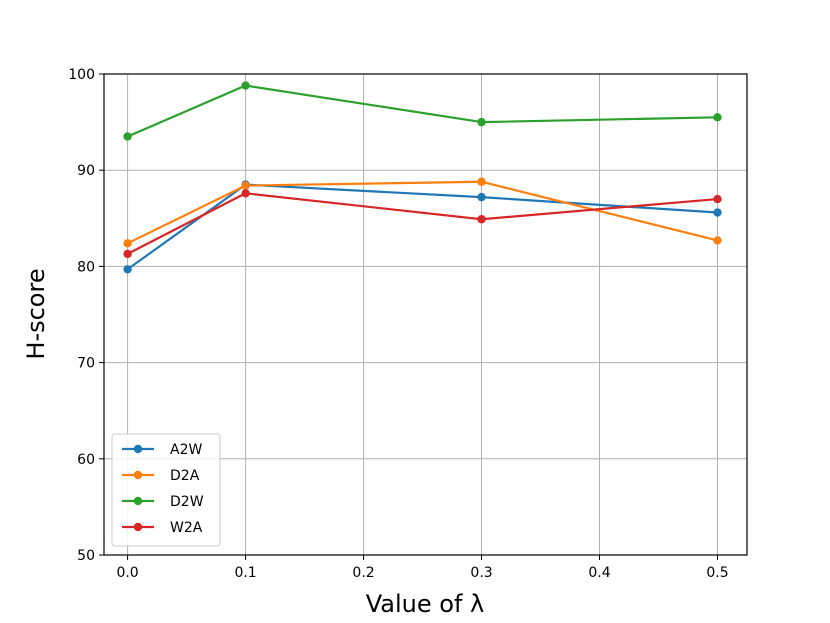 This screenshot has width=830, height=623. I want to click on x-axis-title: Value of λ, so click(425, 604).